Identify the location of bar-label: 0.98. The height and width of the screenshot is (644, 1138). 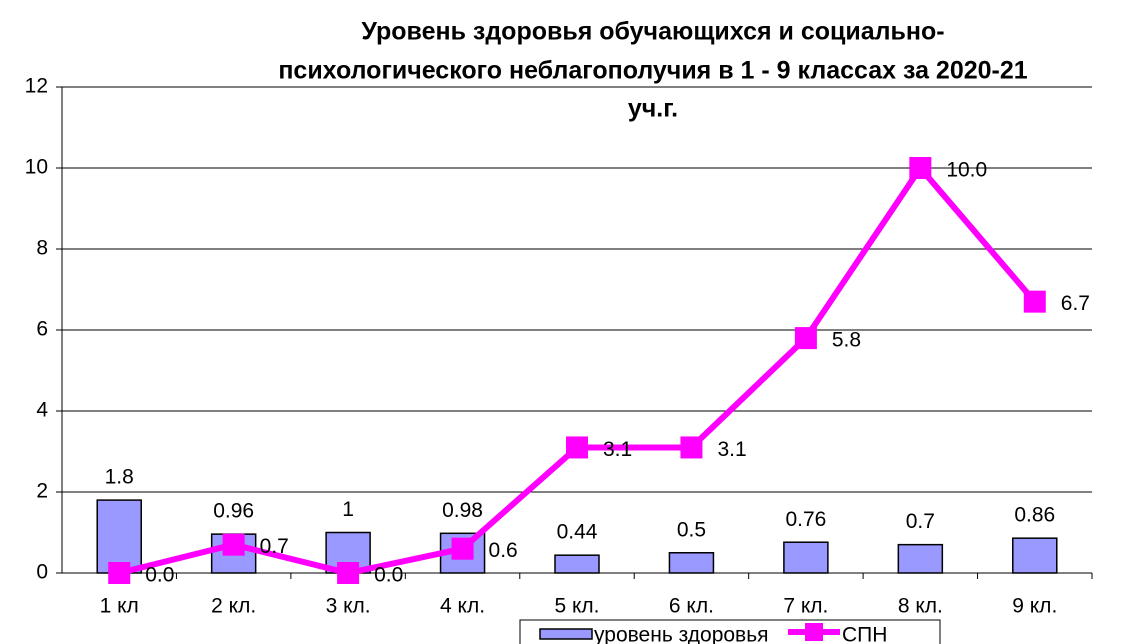
(462, 510).